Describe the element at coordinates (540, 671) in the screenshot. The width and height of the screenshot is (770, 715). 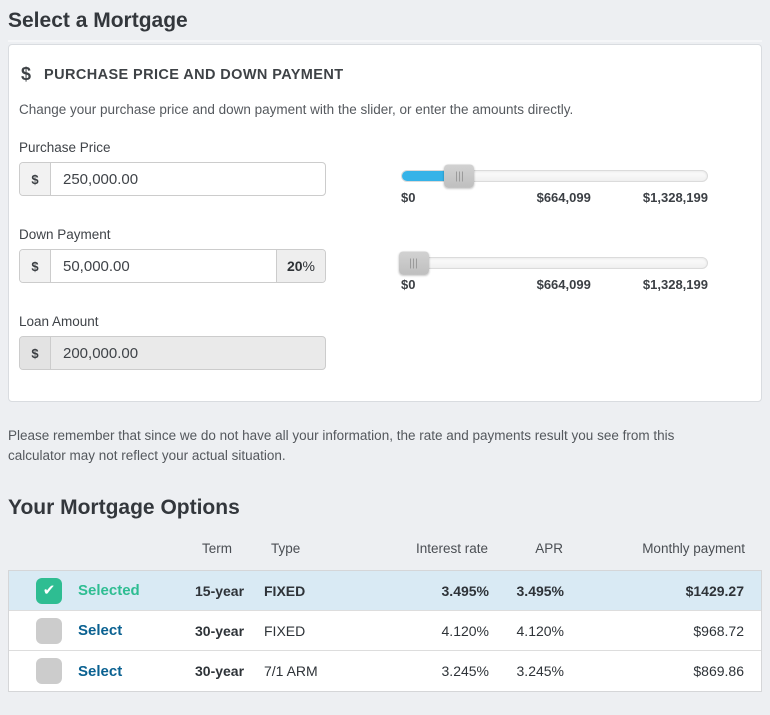
I see `apr-cell: 3.245%` at that location.